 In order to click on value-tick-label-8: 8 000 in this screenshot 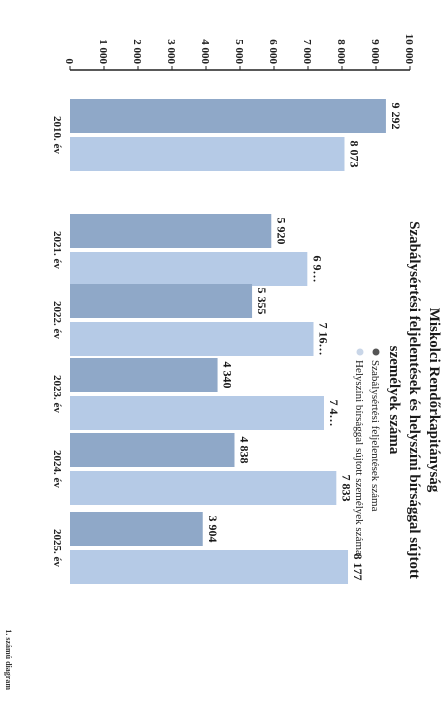, I will do `click(341, 51)`.